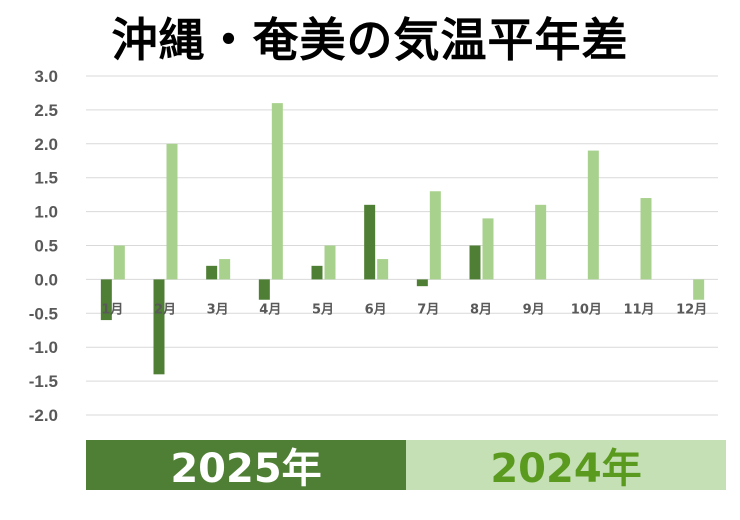 The width and height of the screenshot is (740, 520). Describe the element at coordinates (46, 110) in the screenshot. I see `y-tick-label: 2.5` at that location.